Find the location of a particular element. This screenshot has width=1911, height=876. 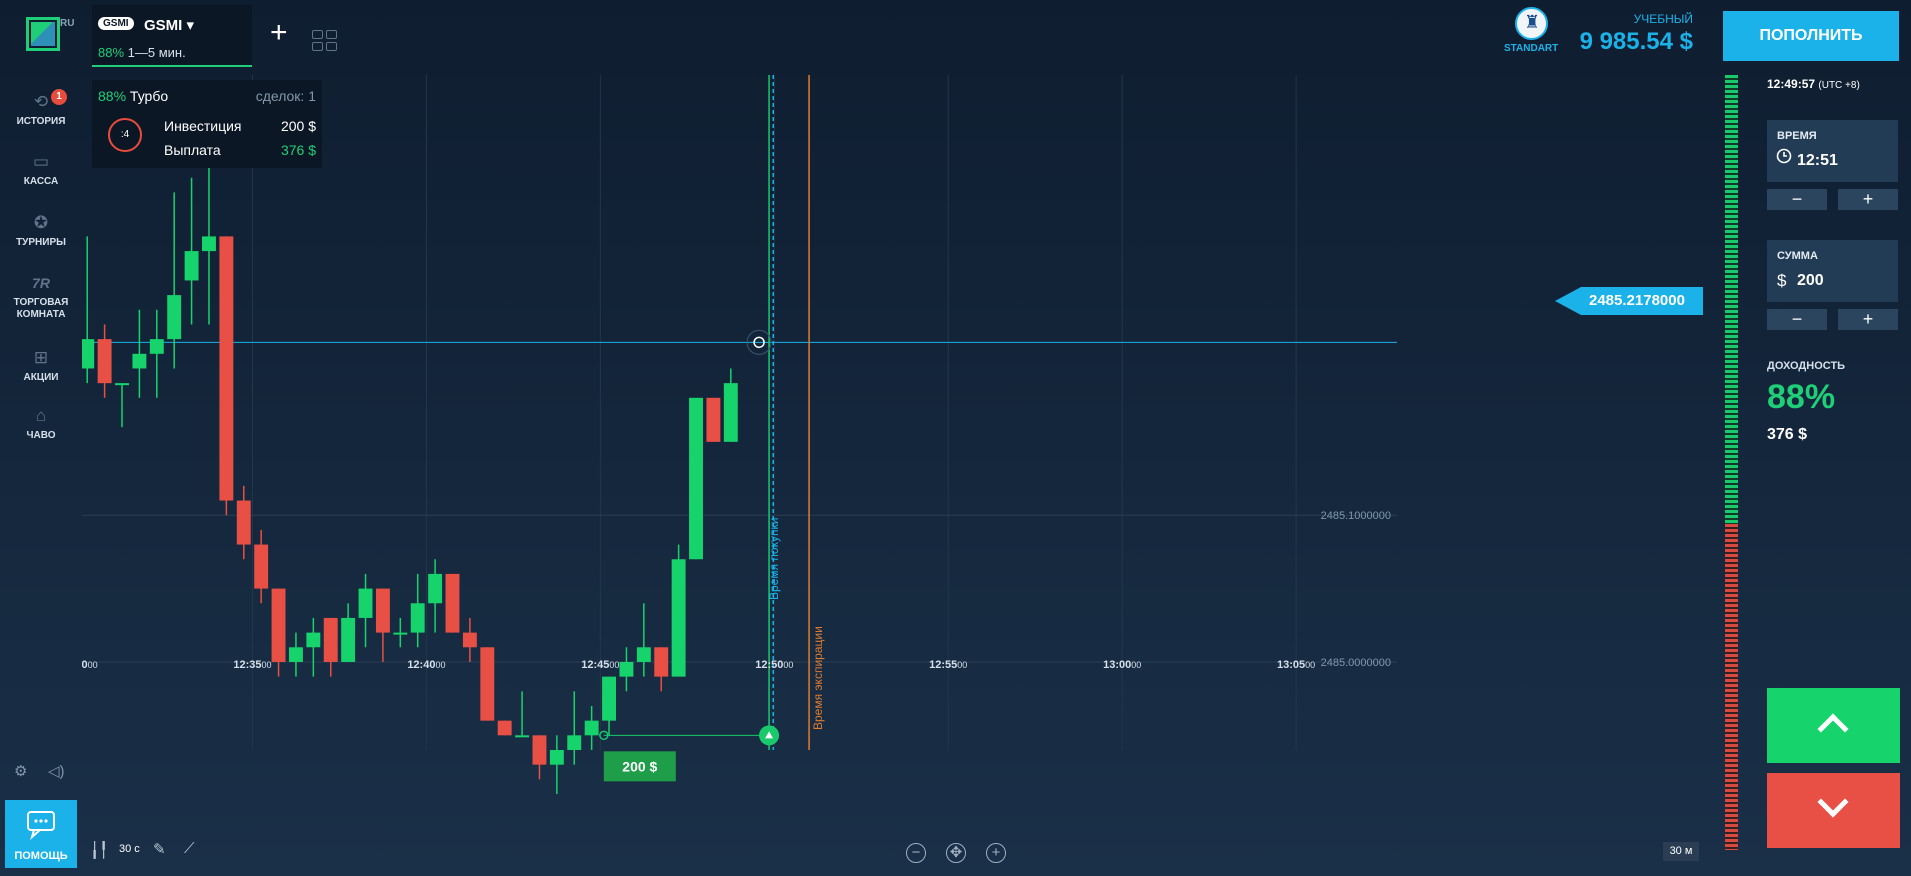

yield-percent: 88% is located at coordinates (1801, 397).